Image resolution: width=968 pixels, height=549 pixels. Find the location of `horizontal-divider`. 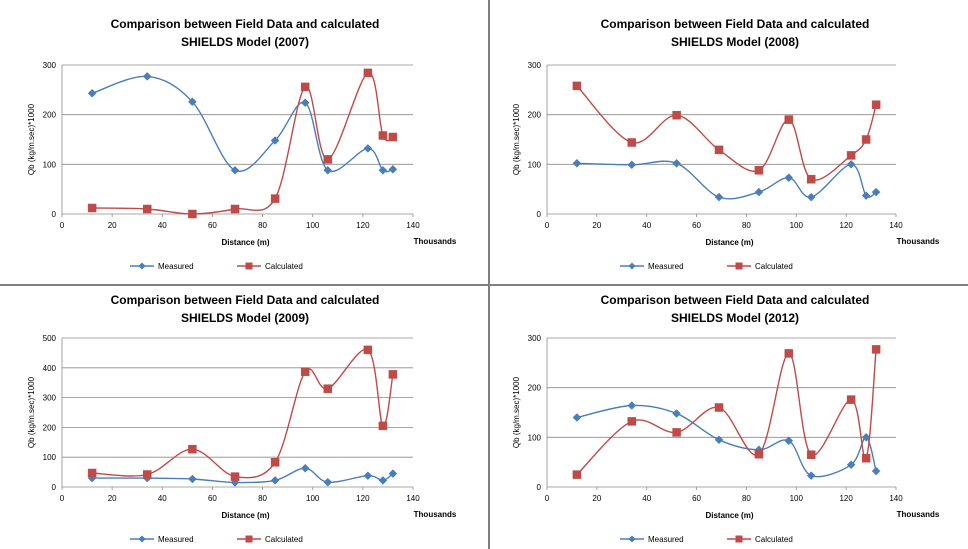

horizontal-divider is located at coordinates (484, 285).